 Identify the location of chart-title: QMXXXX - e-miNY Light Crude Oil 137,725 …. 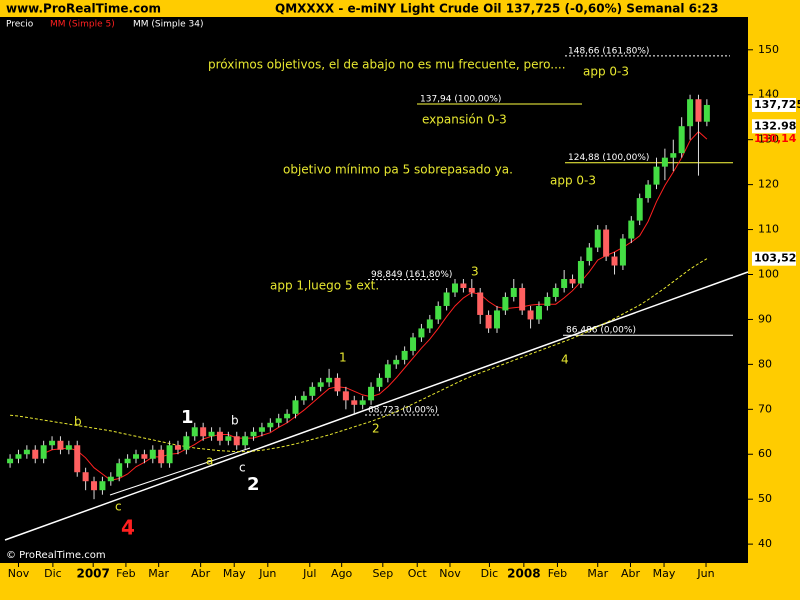
(496, 9).